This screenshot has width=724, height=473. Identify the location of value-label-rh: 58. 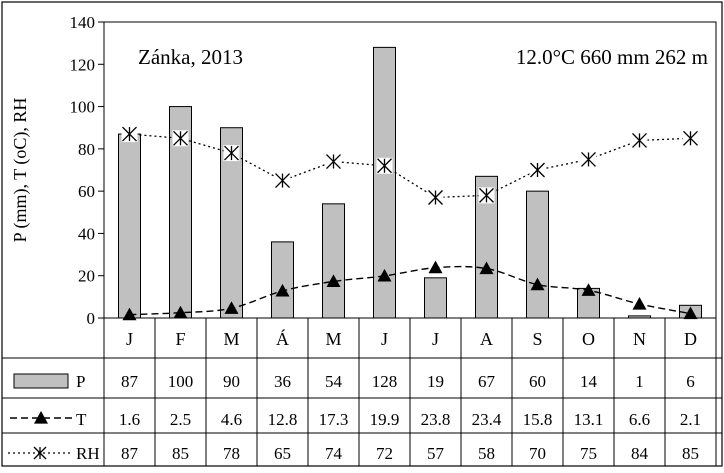
(486, 453).